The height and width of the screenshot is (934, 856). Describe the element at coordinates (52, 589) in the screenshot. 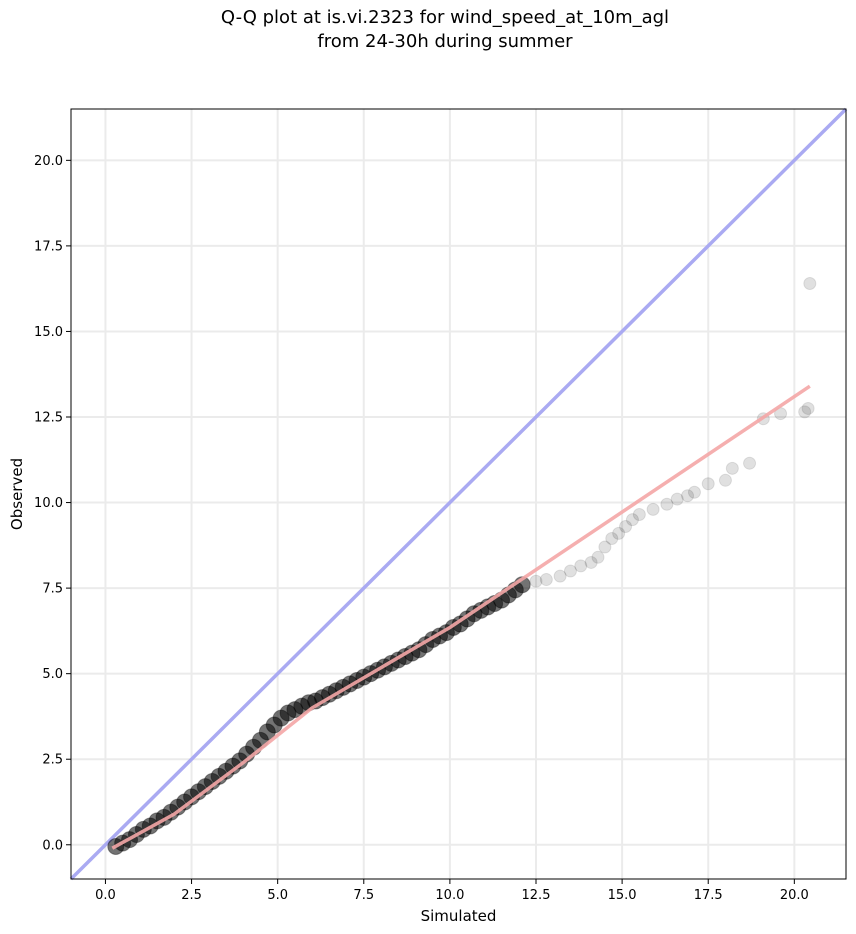

I see `y-tick-label: 7.5` at that location.